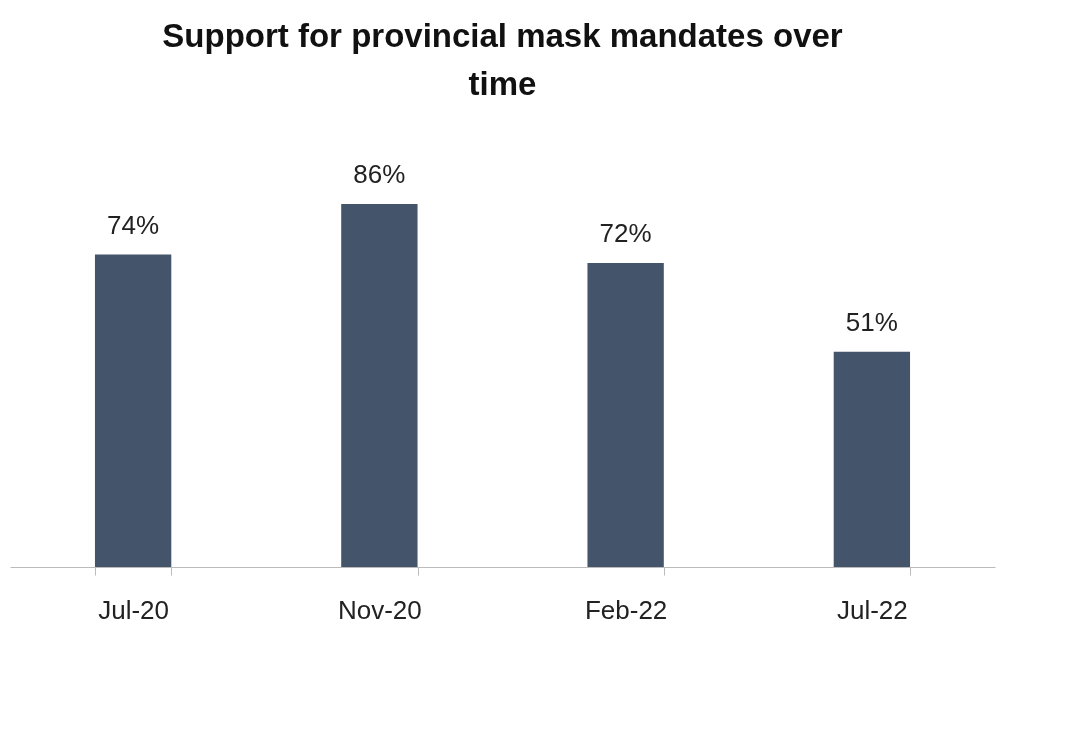 The image size is (1080, 736). What do you see at coordinates (134, 609) in the screenshot?
I see `x-tick-label: Jul-20` at bounding box center [134, 609].